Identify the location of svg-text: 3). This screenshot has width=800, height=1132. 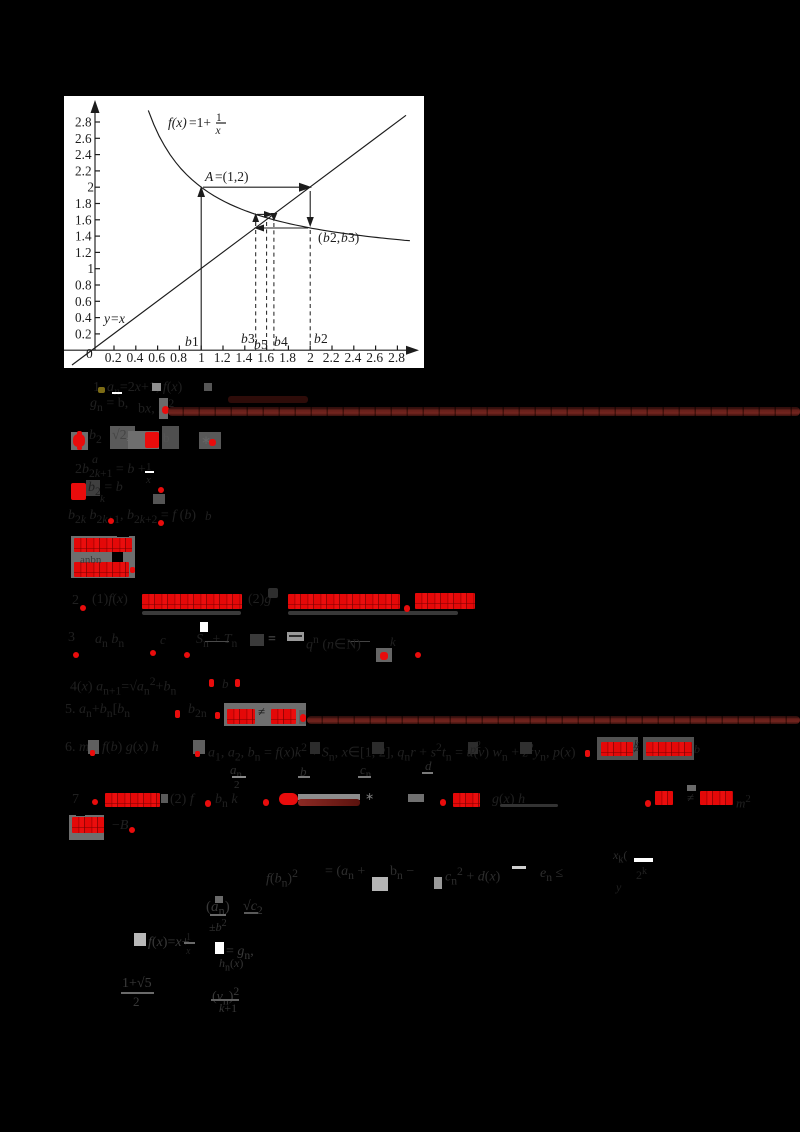
(353, 237).